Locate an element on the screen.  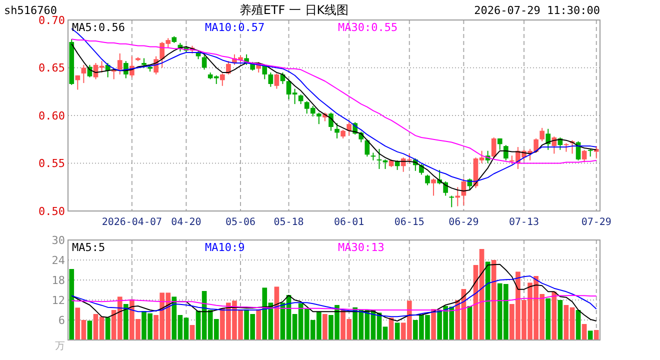
y-tick-label: 24 is located at coordinates (59, 260).